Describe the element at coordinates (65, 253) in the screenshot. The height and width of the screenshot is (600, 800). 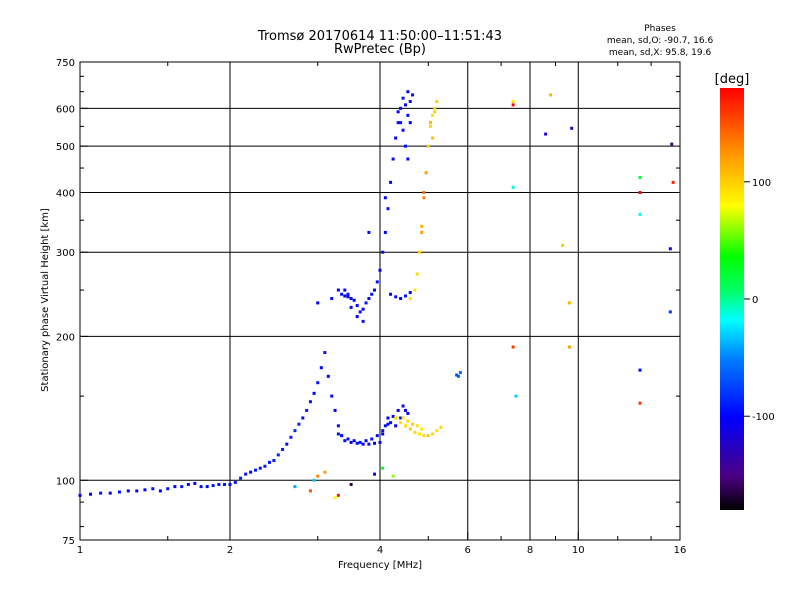
I see `y-tick-label: 300` at that location.